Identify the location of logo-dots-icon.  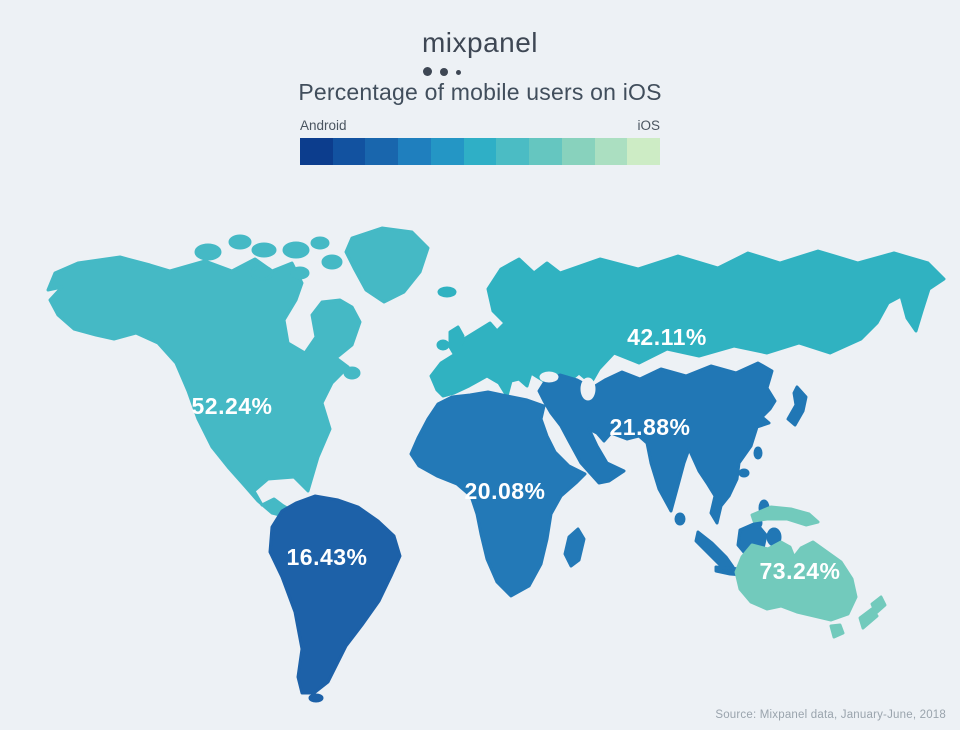
(445, 67).